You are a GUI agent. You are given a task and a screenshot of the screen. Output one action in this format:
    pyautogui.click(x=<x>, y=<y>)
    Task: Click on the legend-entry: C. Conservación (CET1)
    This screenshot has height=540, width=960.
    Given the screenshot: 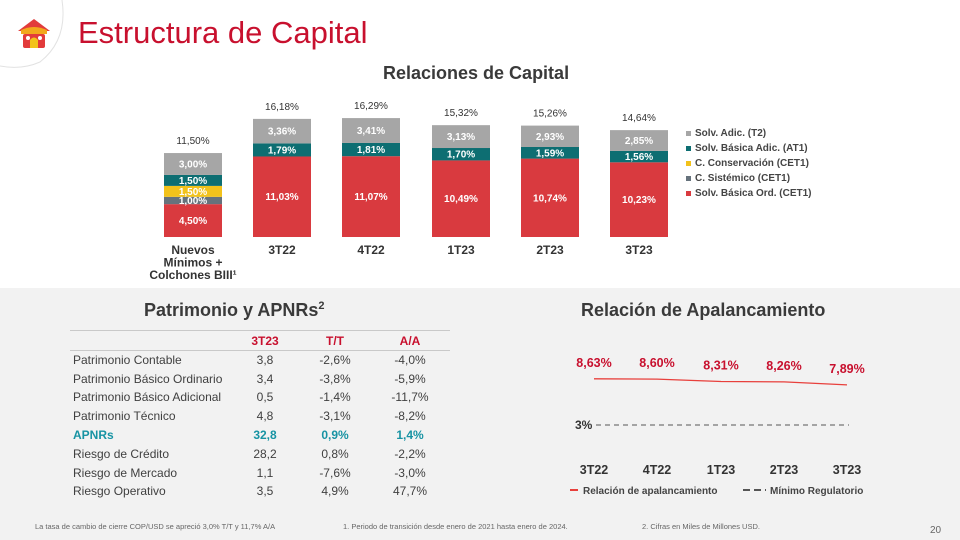 What is the action you would take?
    pyautogui.click(x=752, y=163)
    